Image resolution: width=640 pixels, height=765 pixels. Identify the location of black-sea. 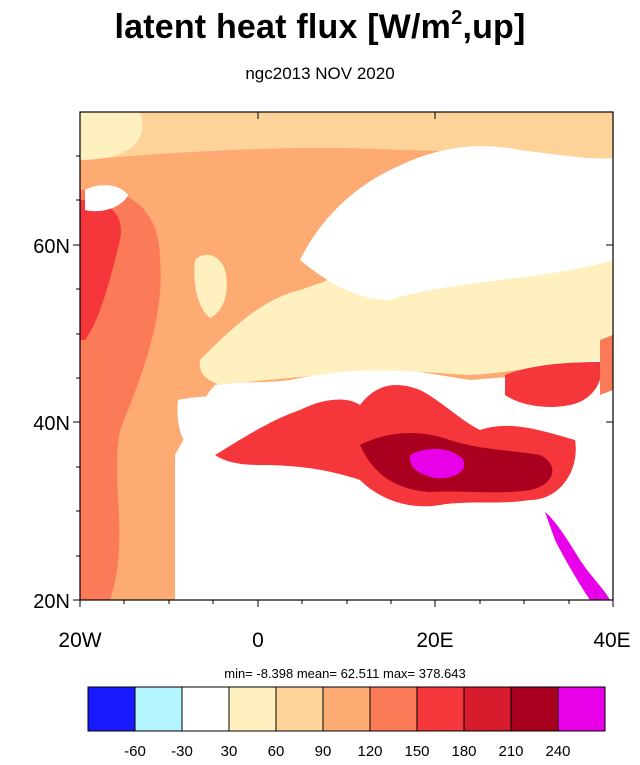
(553, 384).